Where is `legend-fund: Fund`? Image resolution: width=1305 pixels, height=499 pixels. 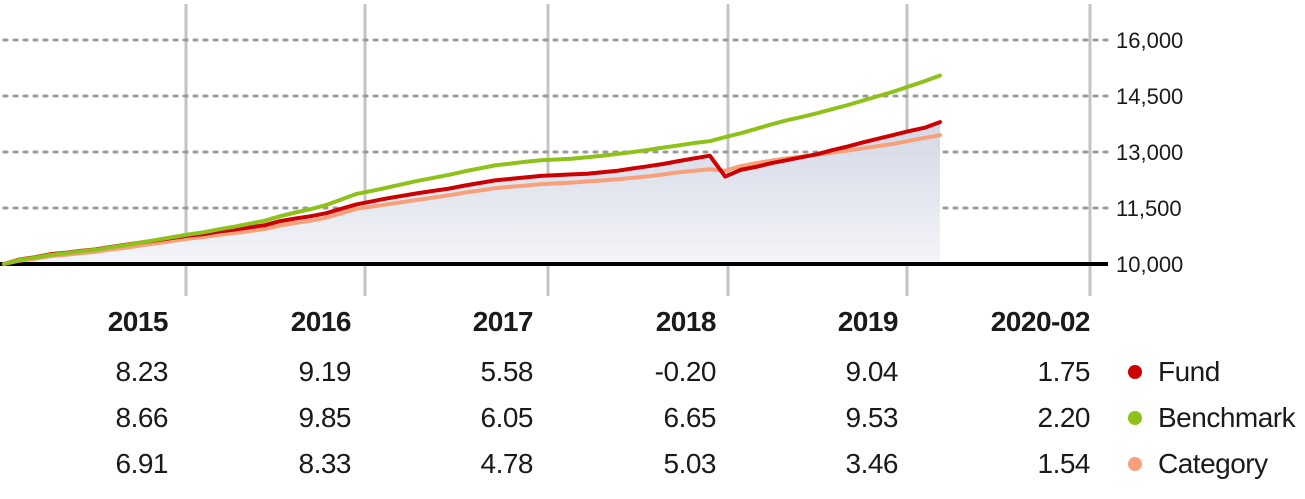 legend-fund: Fund is located at coordinates (1174, 372).